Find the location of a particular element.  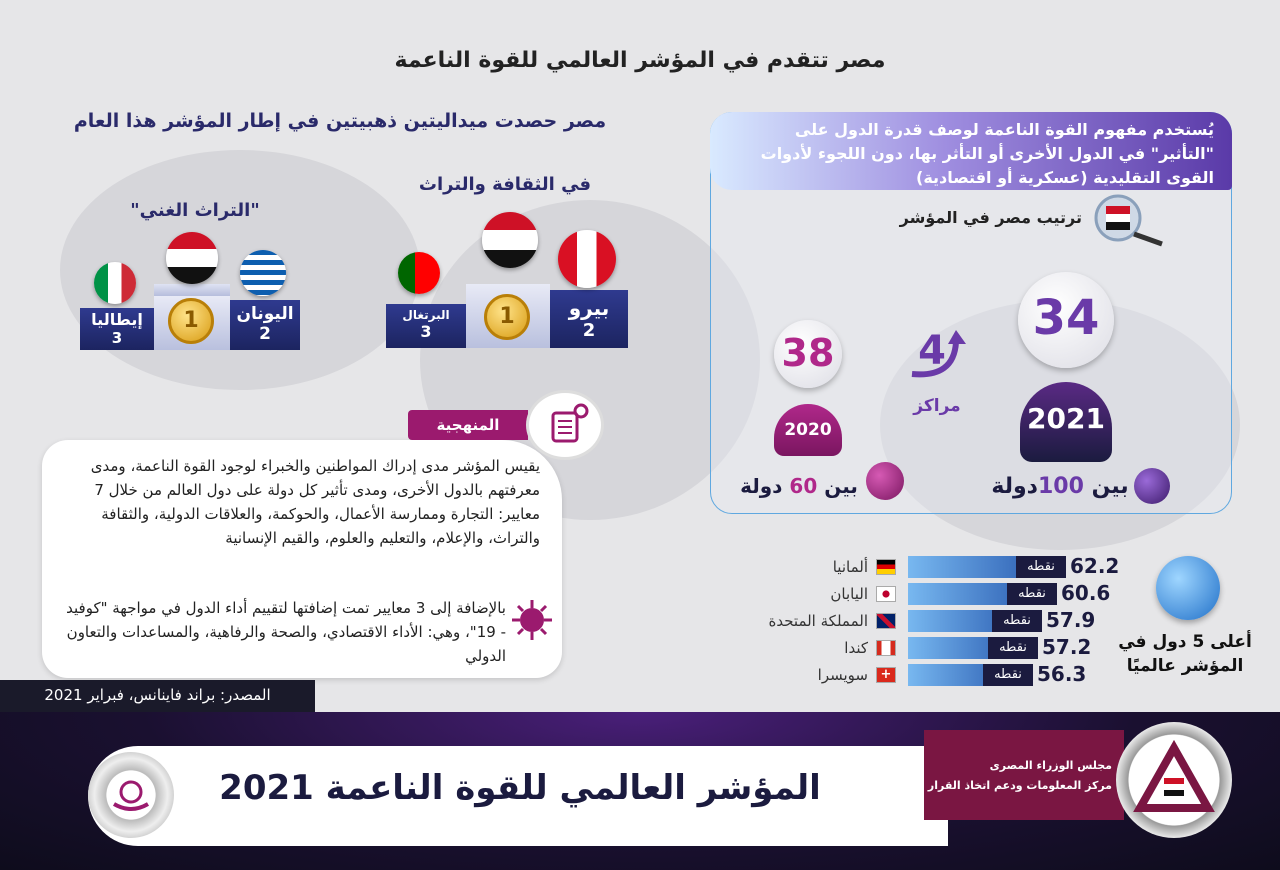

country-flag-icon: + is located at coordinates (886, 675).